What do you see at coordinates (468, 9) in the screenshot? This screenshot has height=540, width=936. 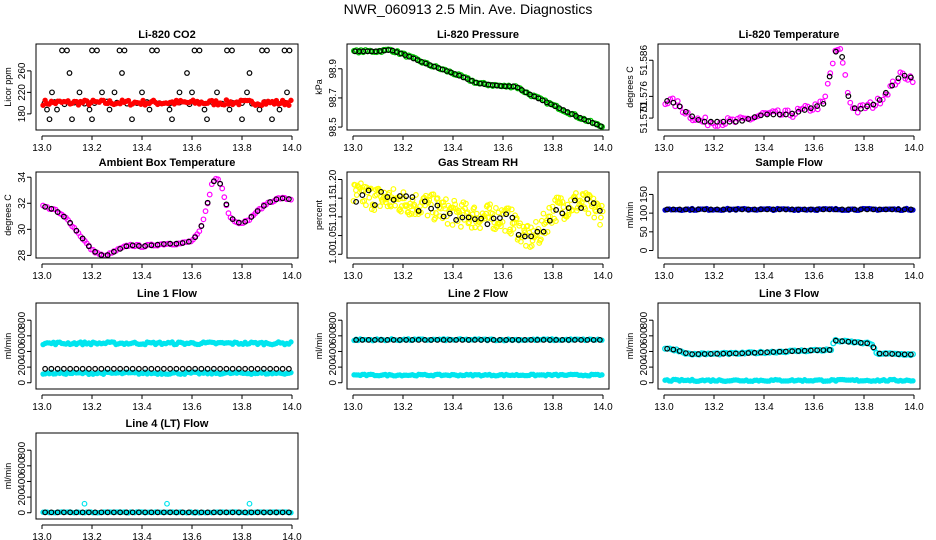 I see `figure-title: NWR_060913 2.5 Min. Ave. Diagnostics` at bounding box center [468, 9].